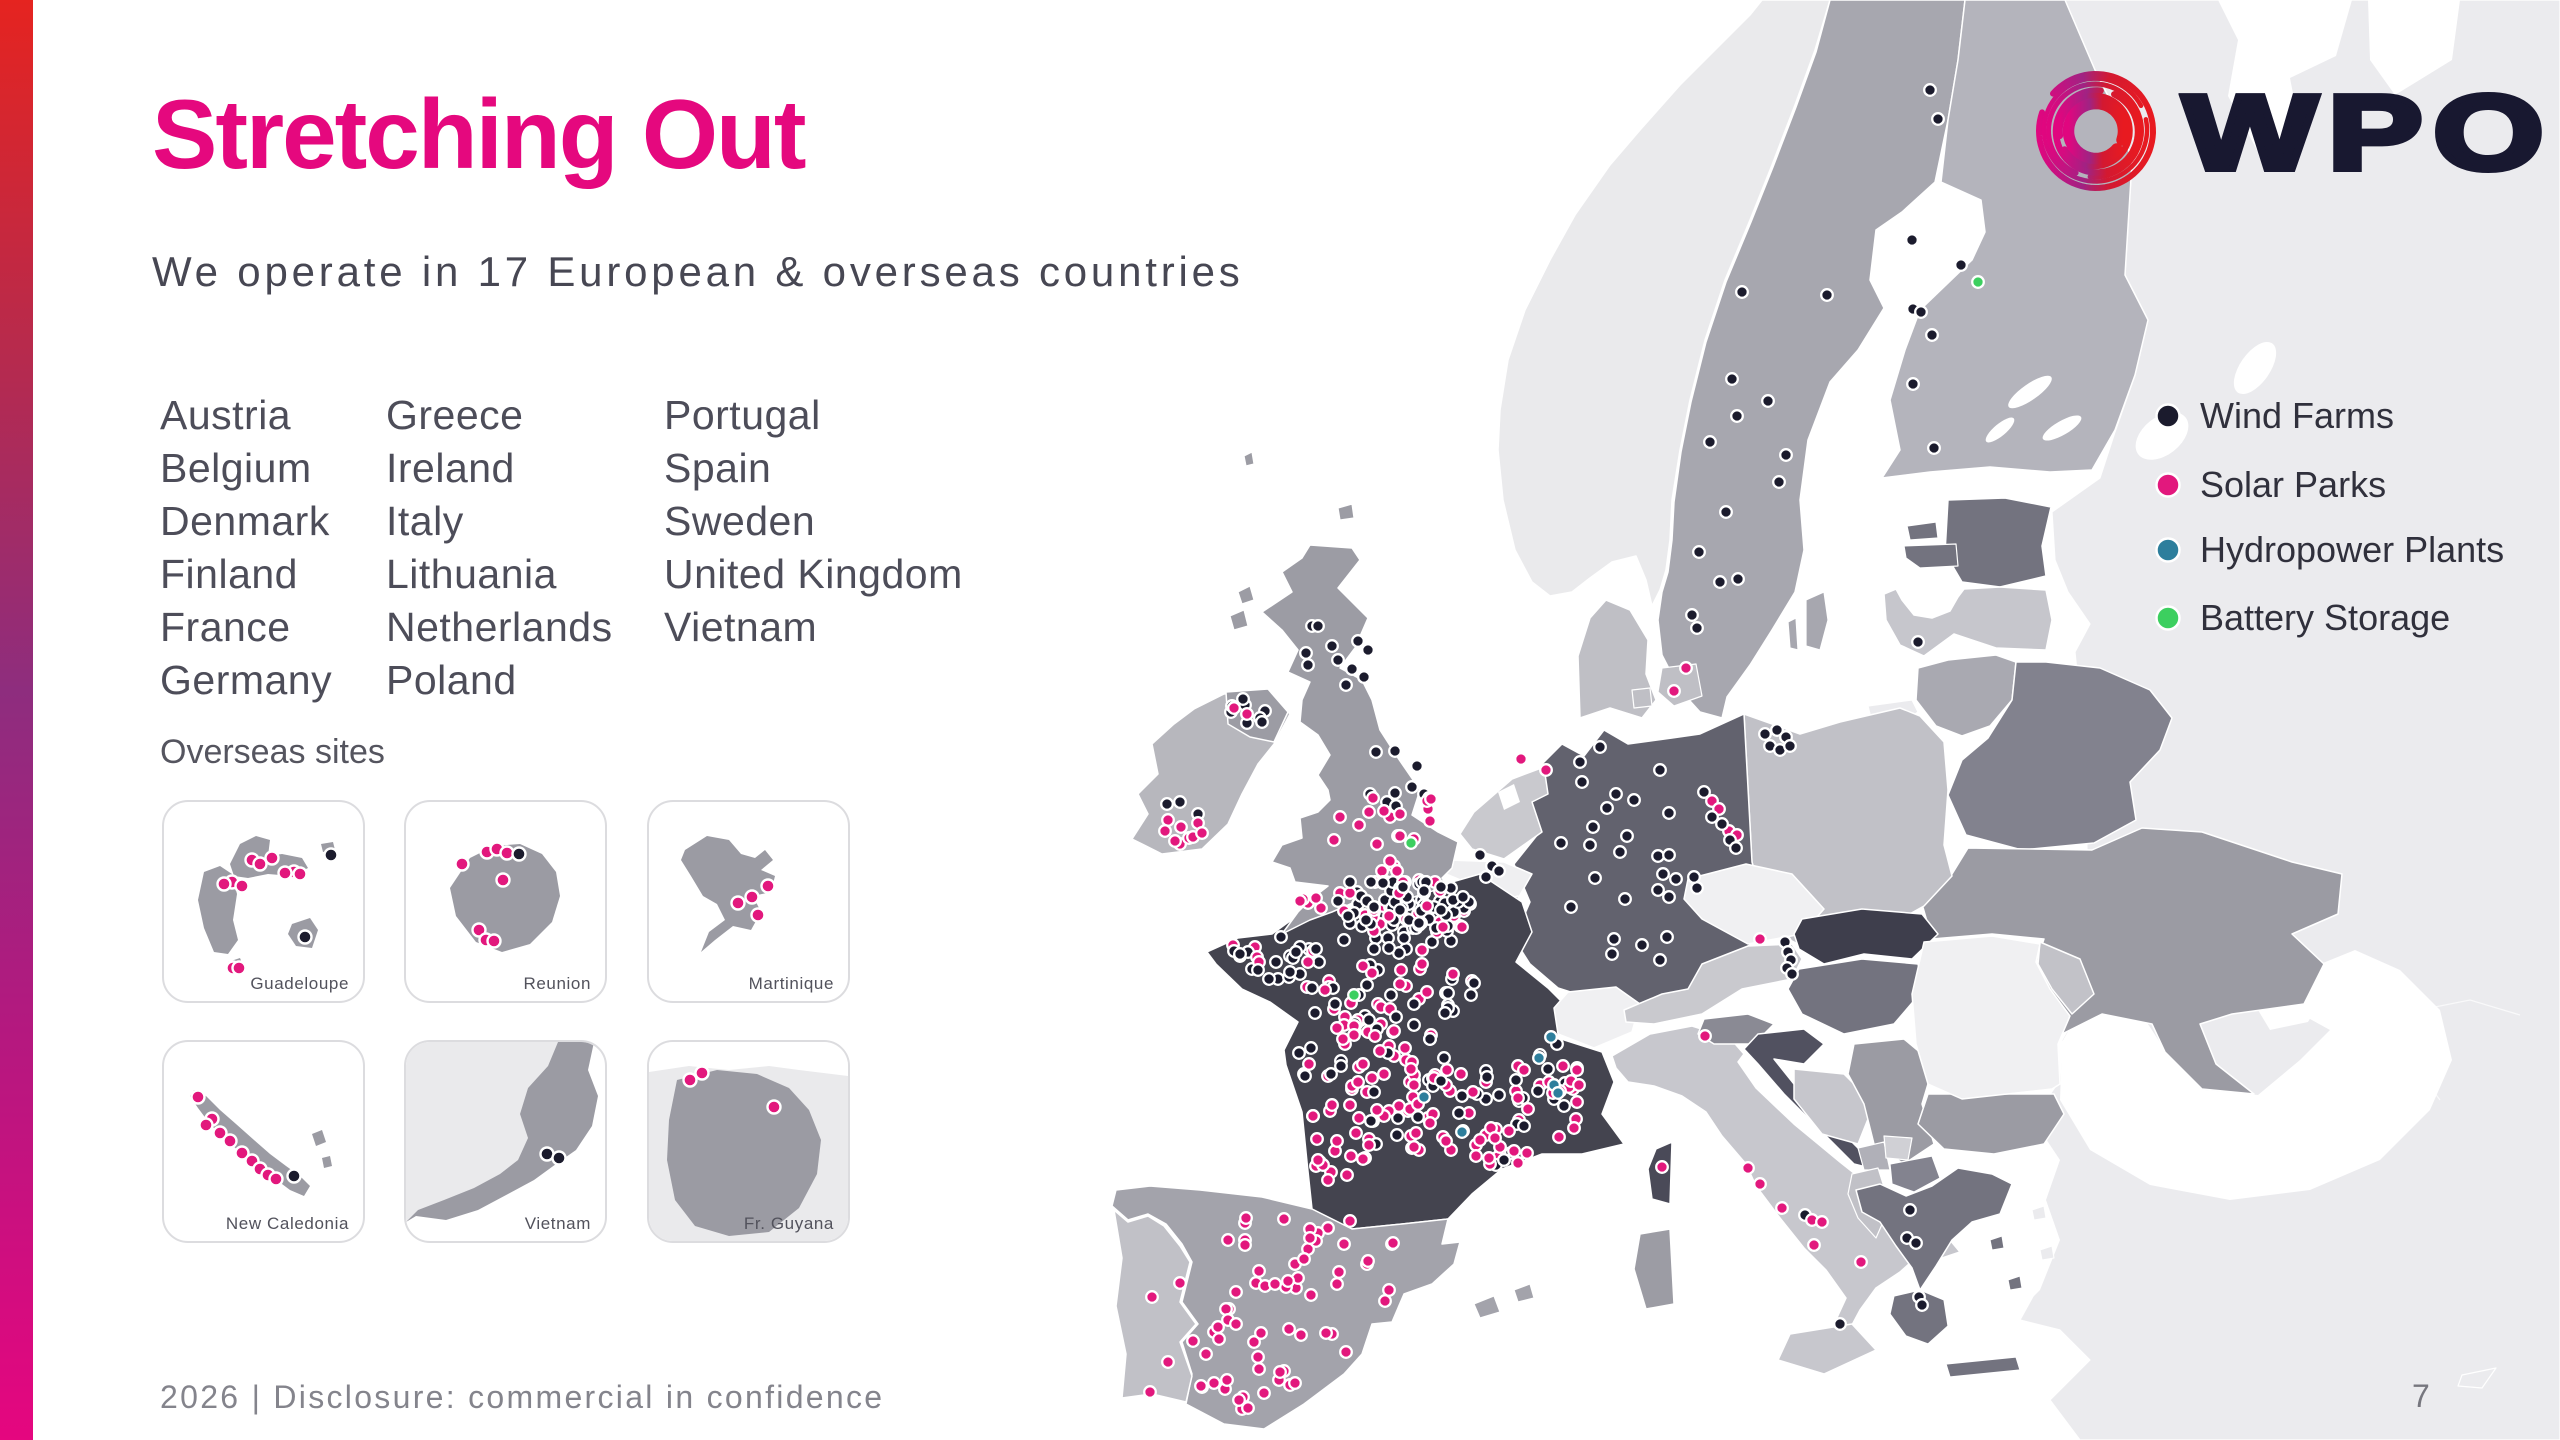 The width and height of the screenshot is (2560, 1440). Describe the element at coordinates (2352, 549) in the screenshot. I see `svg-text: Hydropower Plants` at that location.